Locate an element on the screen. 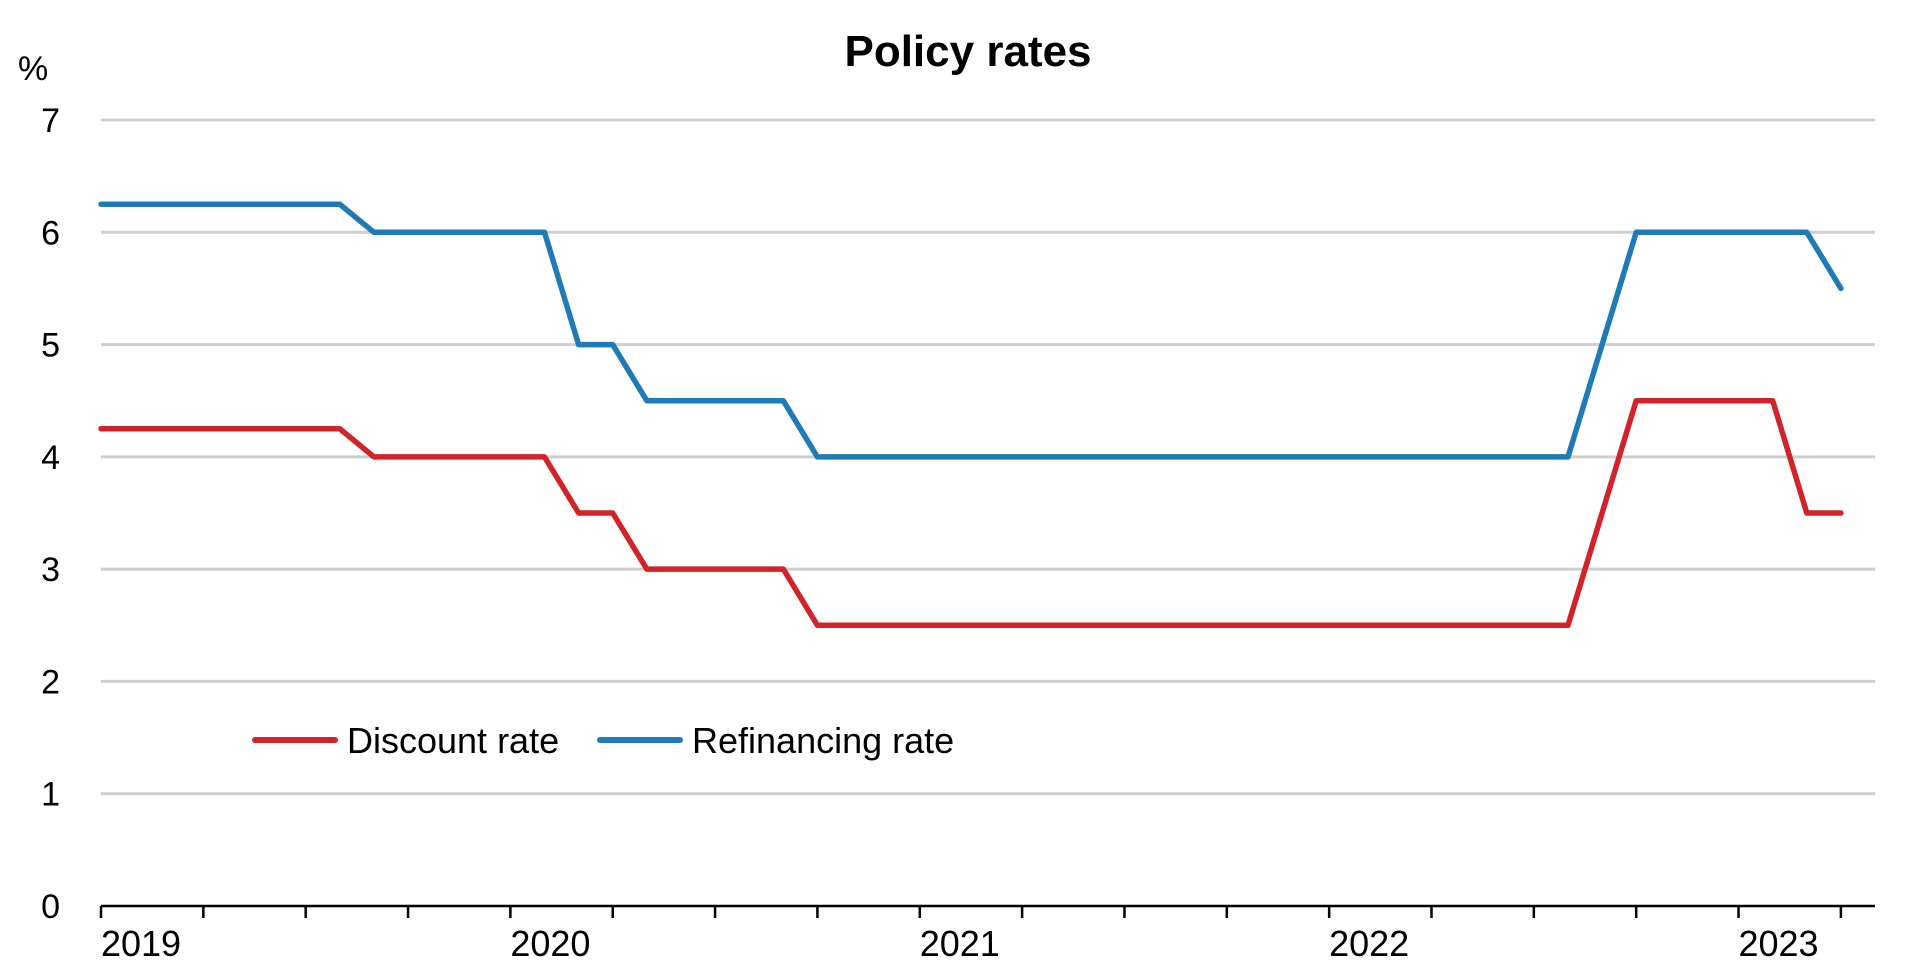 The height and width of the screenshot is (970, 1910). y-tick-label: 1 is located at coordinates (50, 795).